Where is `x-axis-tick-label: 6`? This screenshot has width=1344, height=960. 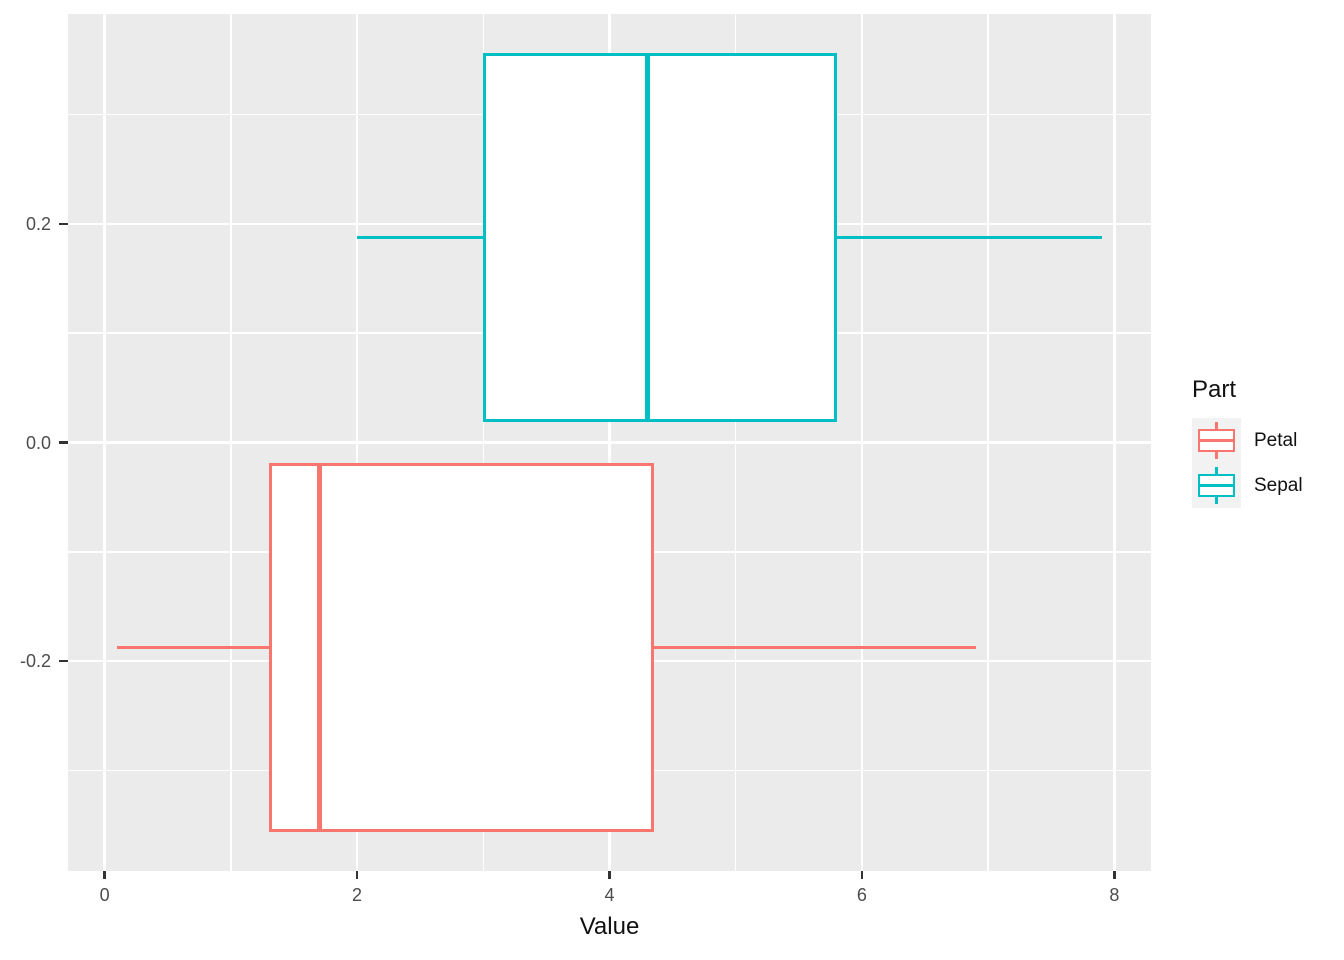
x-axis-tick-label: 6 is located at coordinates (861, 895).